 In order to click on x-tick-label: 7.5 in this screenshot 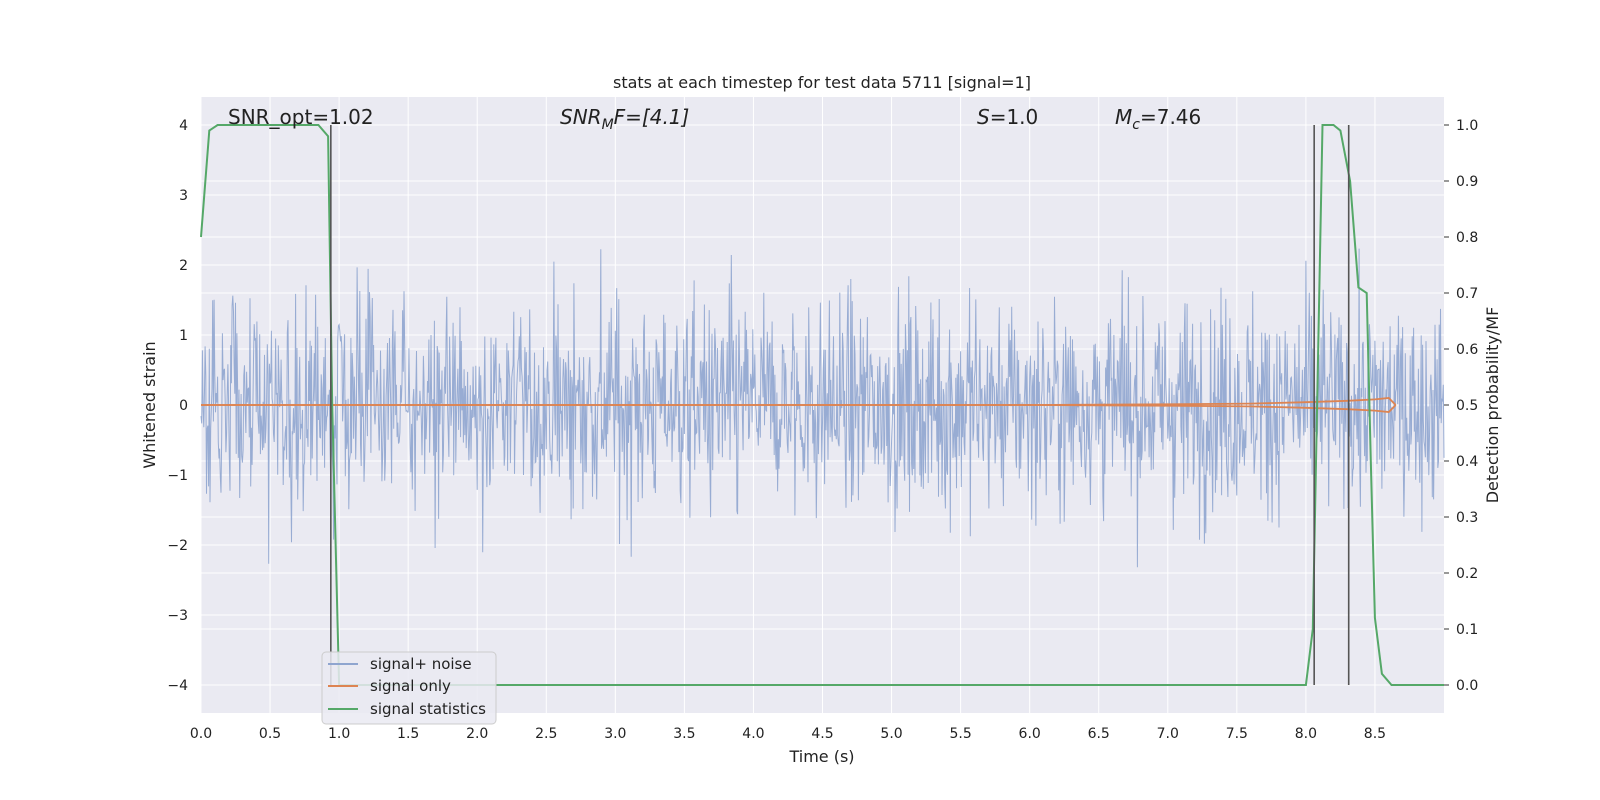, I will do `click(1237, 734)`.